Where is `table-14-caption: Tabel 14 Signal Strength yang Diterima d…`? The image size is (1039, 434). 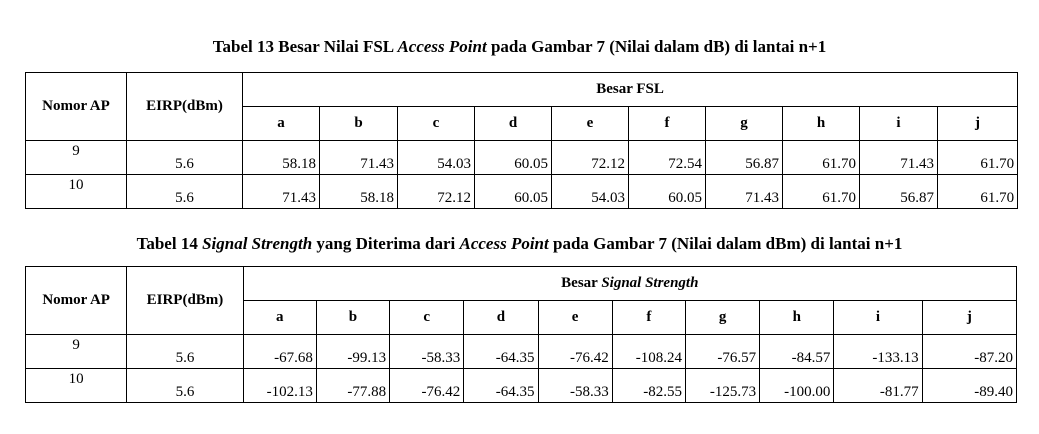 table-14-caption: Tabel 14 Signal Strength yang Diterima d… is located at coordinates (519, 244).